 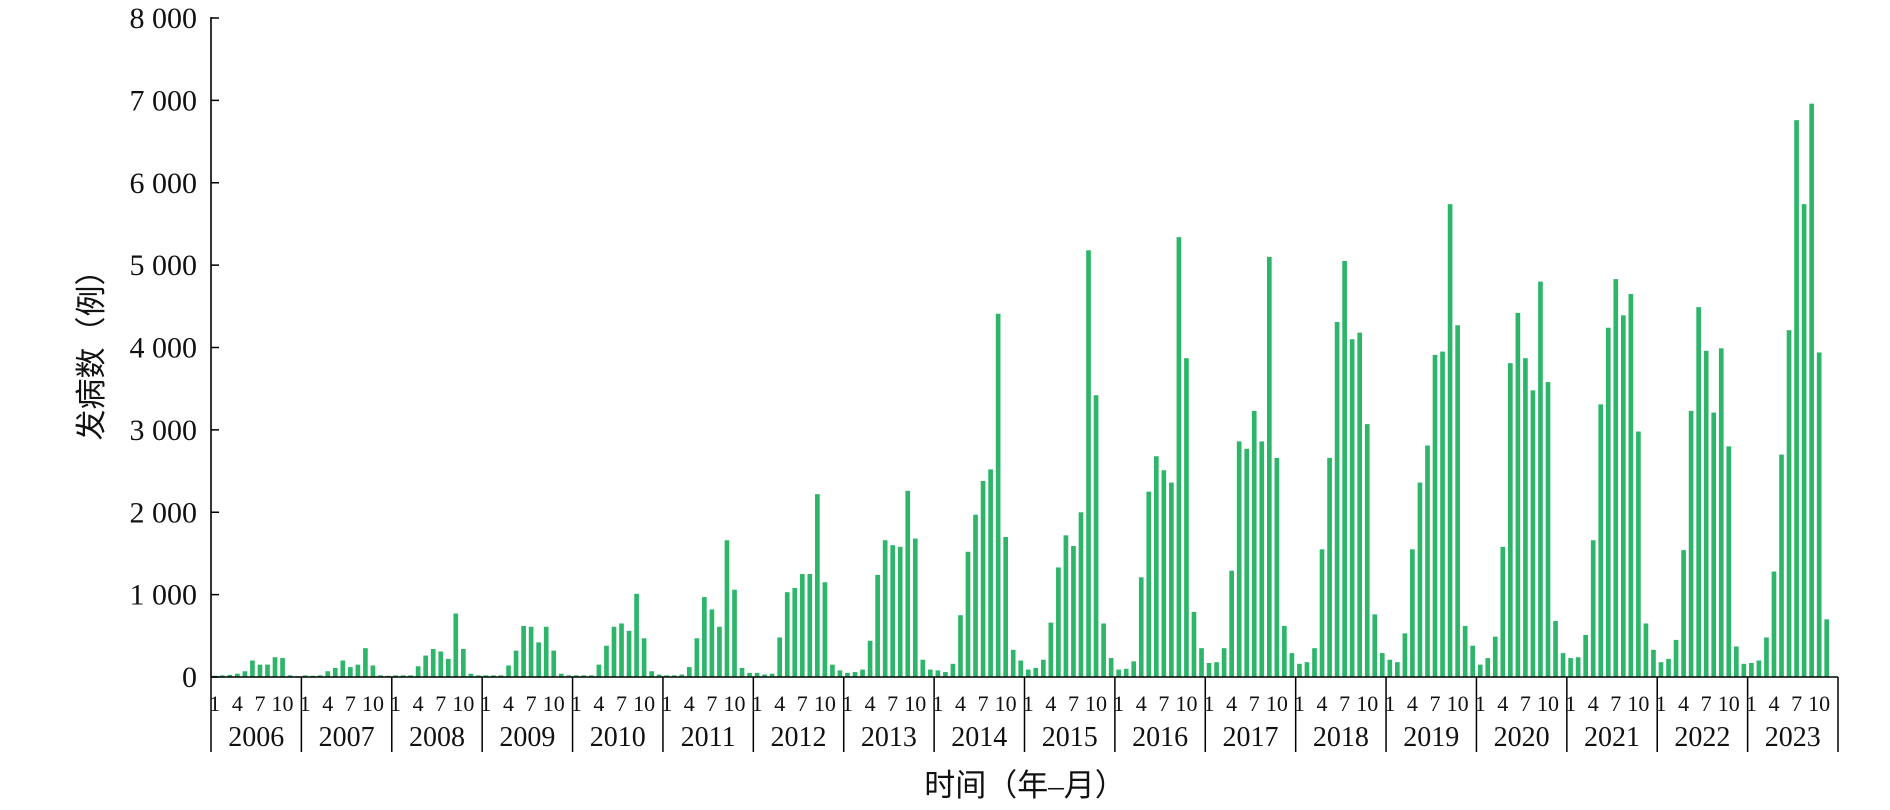 What do you see at coordinates (1431, 737) in the screenshot?
I see `year-label-2019: 2019` at bounding box center [1431, 737].